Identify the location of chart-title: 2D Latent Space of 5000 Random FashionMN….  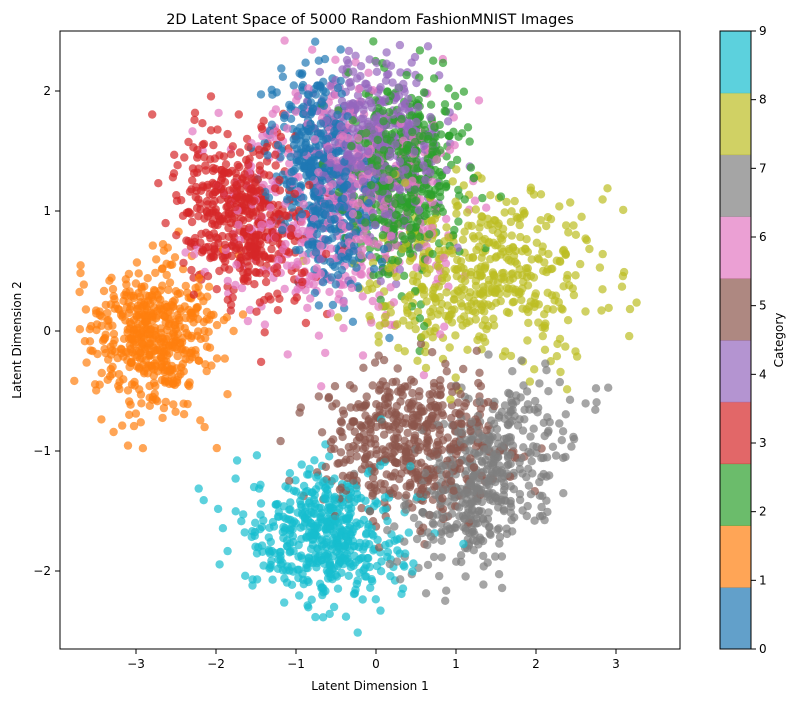
(370, 20).